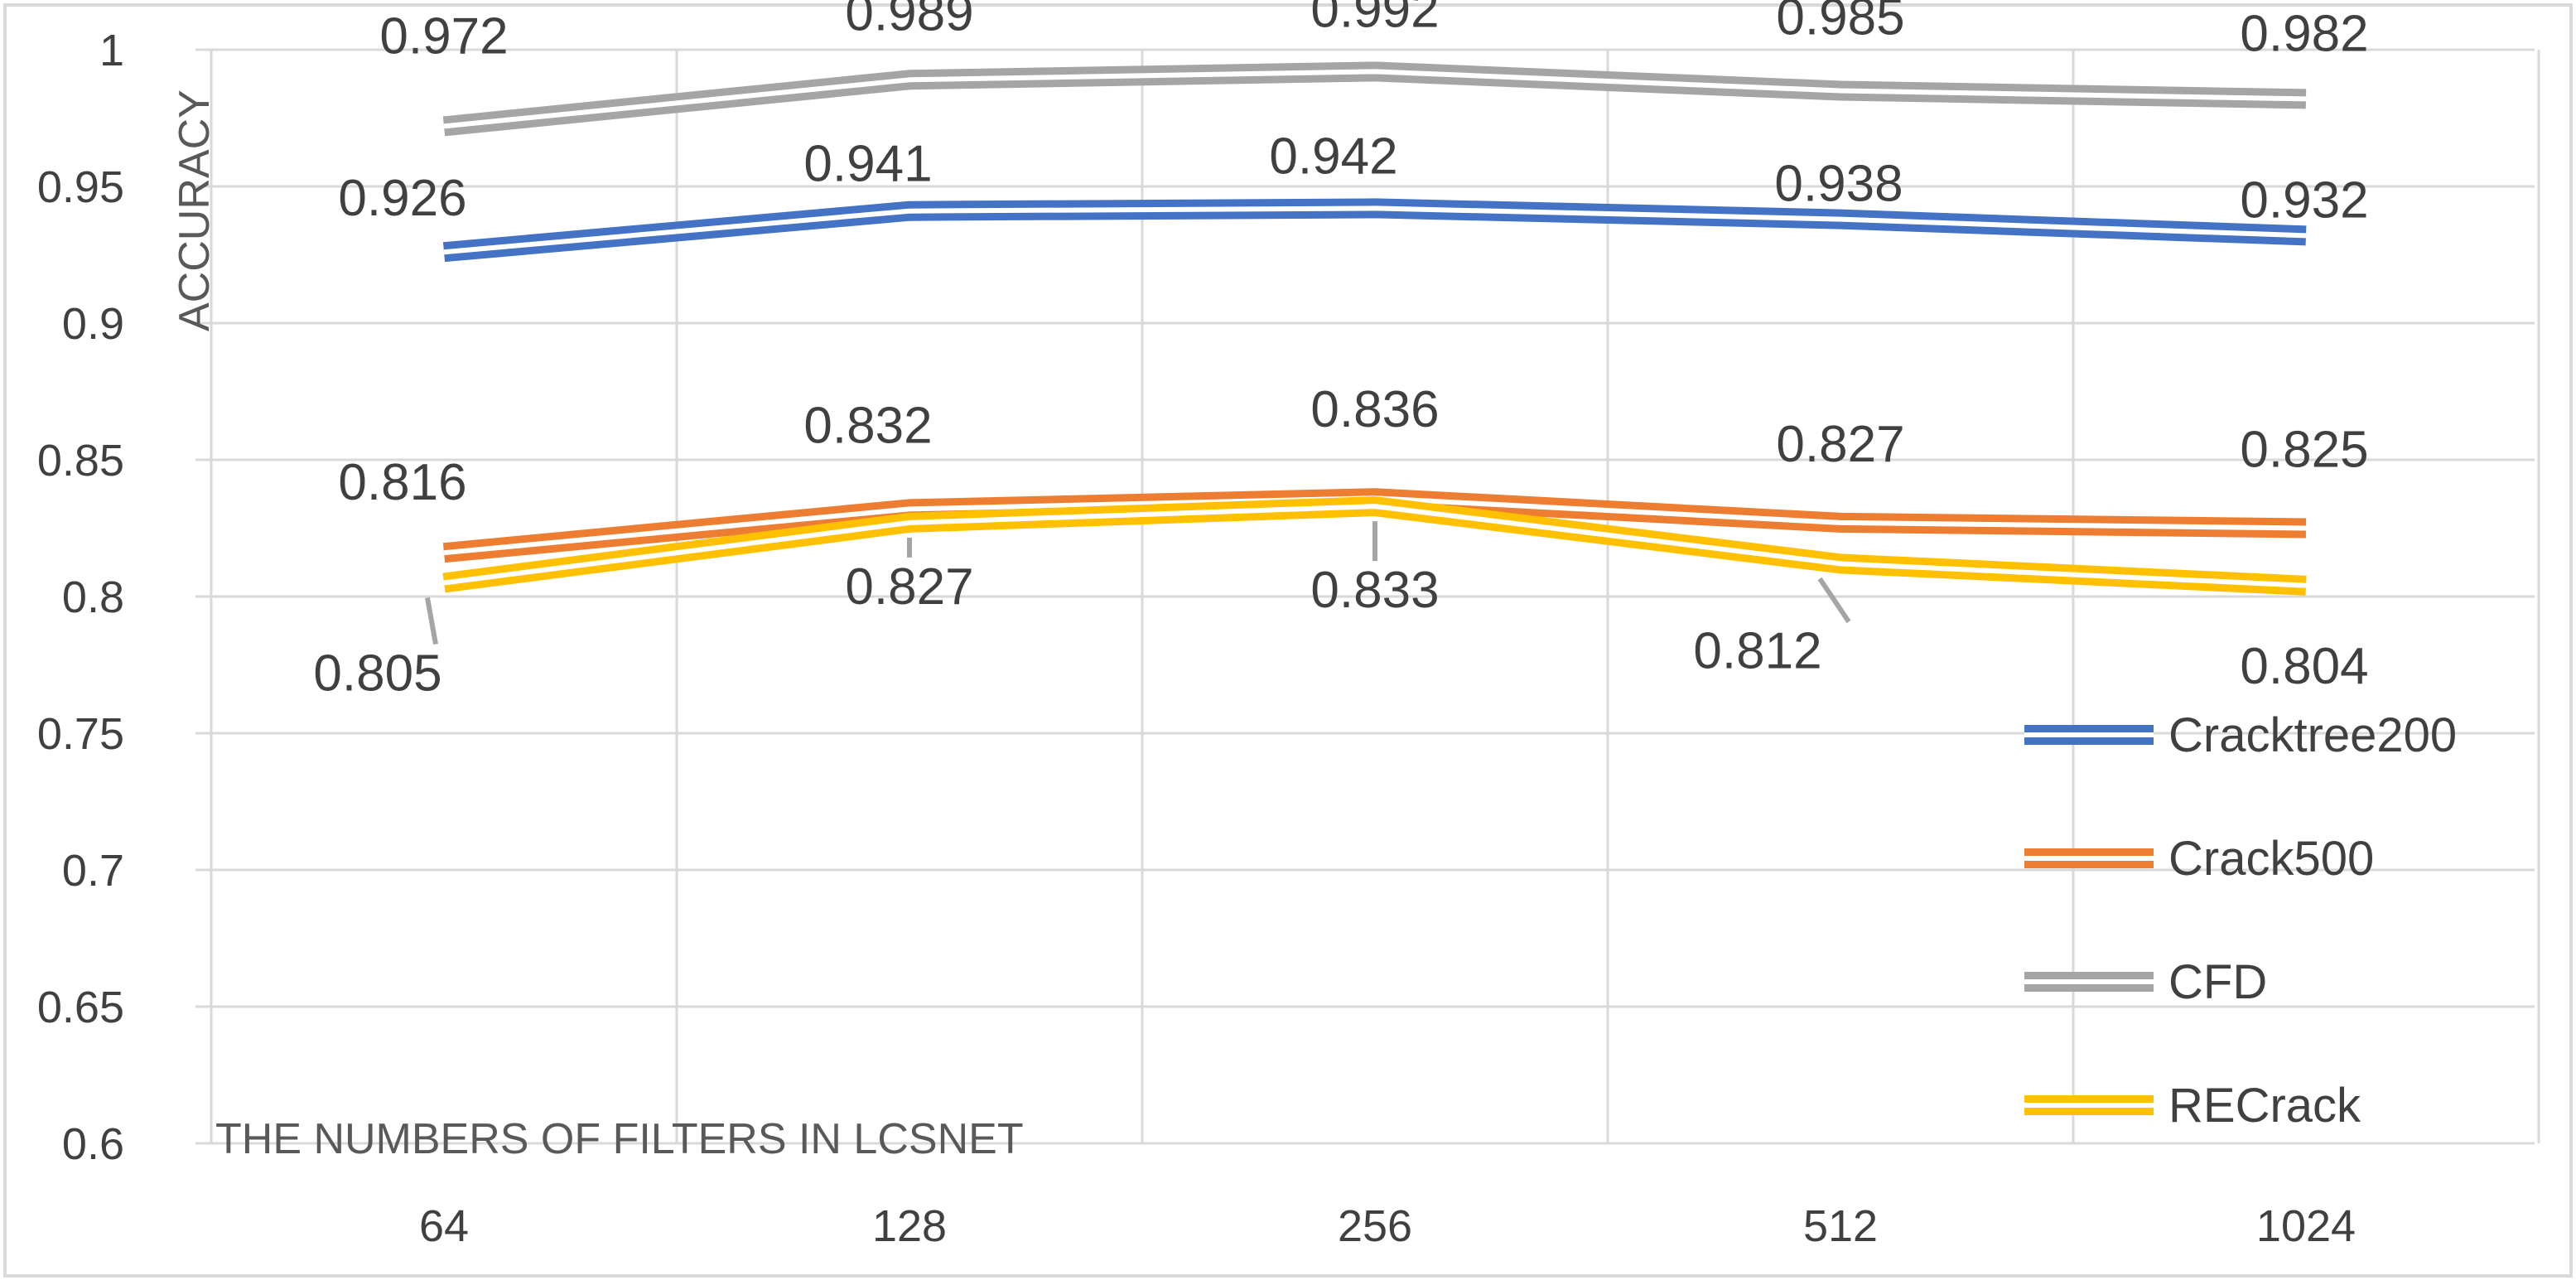 Image resolution: width=2576 pixels, height=1285 pixels. What do you see at coordinates (2145, 982) in the screenshot?
I see `legend-item-cfd: CFD` at bounding box center [2145, 982].